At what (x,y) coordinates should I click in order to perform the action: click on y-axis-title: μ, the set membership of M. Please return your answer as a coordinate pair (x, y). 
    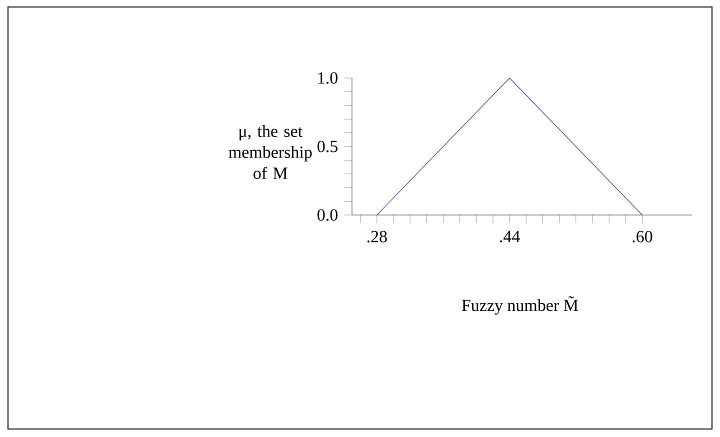
    Looking at the image, I should click on (270, 152).